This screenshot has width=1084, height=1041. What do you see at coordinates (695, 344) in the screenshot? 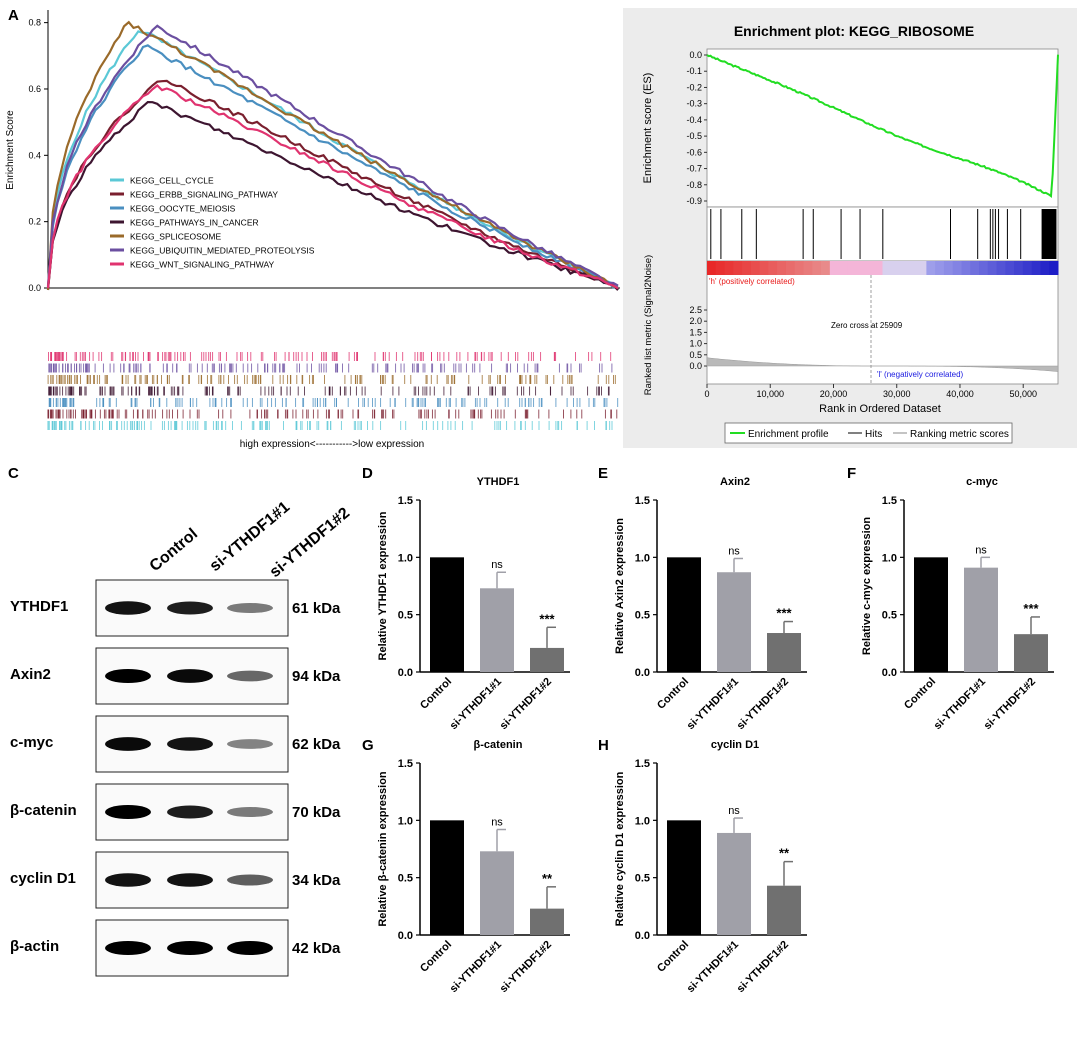
I see `panel-b-metric-y-tick-label: 1.0` at bounding box center [695, 344].